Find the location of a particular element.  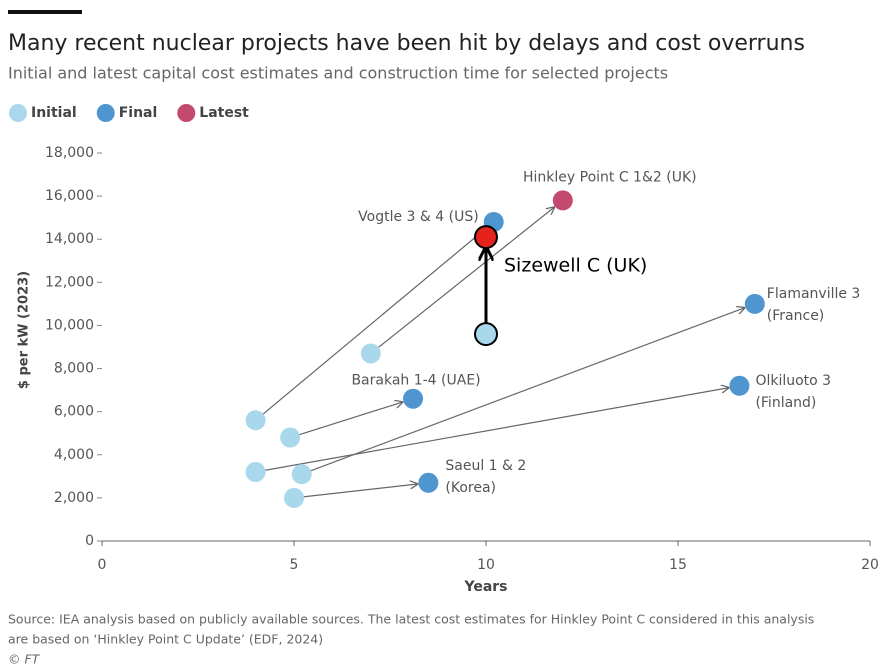

brand-bar is located at coordinates (45, 12).